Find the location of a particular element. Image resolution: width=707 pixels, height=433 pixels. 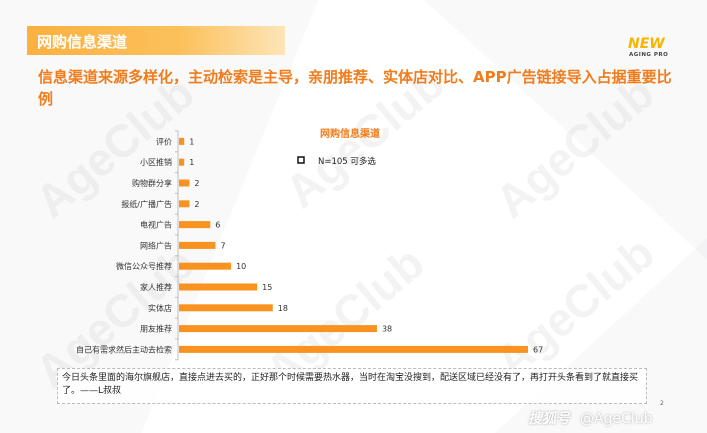

data-label: 15 is located at coordinates (267, 287).